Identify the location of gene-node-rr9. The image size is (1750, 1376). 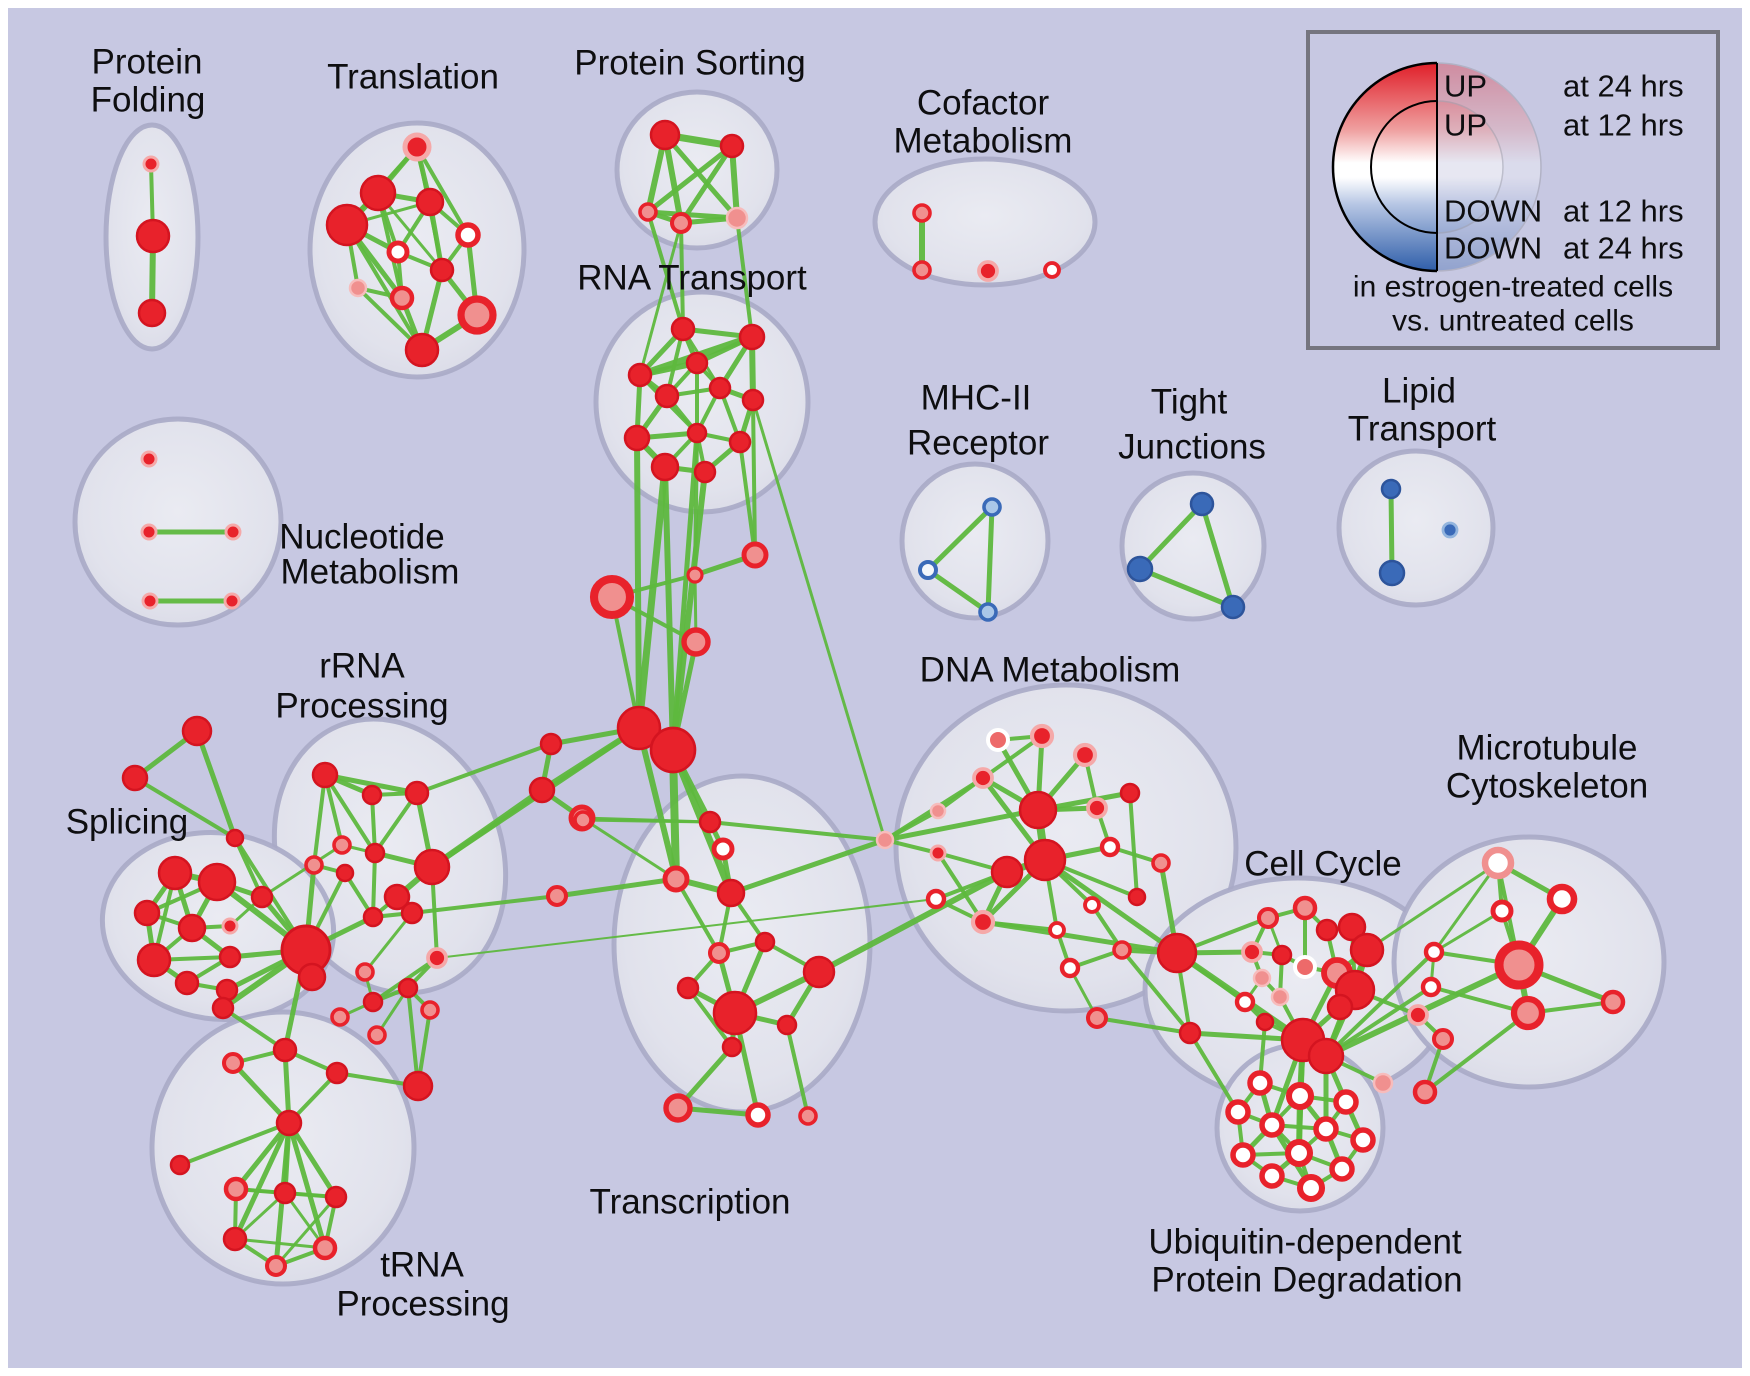
(432, 867).